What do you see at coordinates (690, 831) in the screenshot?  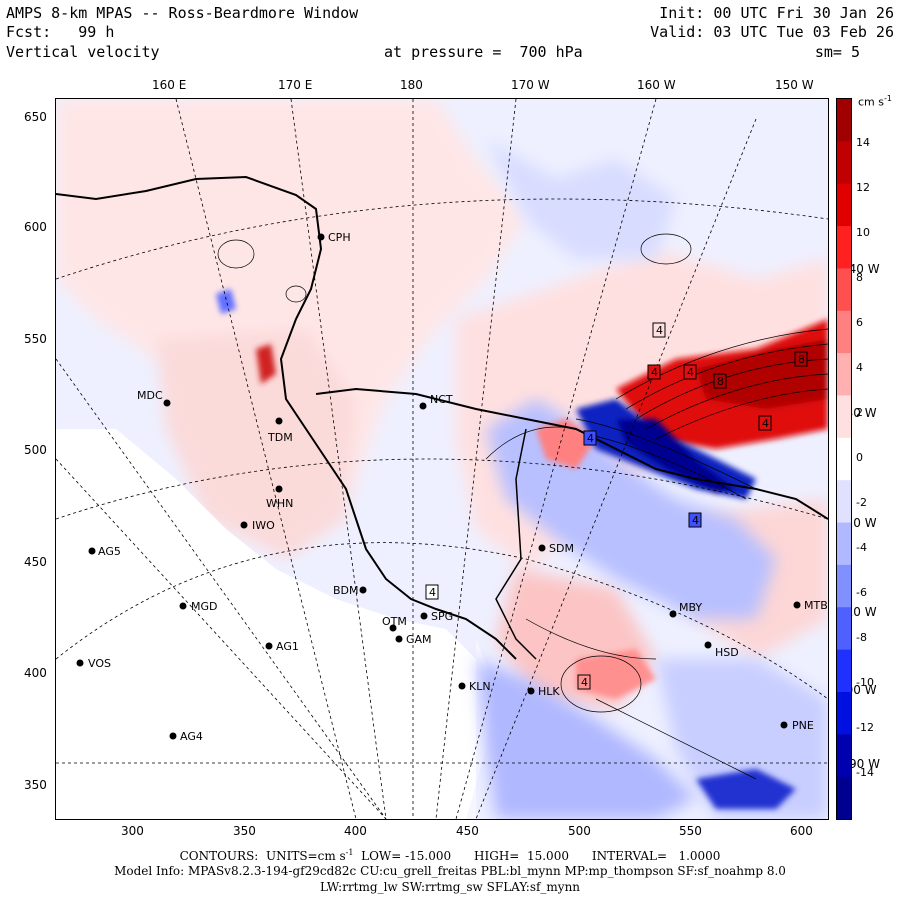 I see `x-label-550: 550` at bounding box center [690, 831].